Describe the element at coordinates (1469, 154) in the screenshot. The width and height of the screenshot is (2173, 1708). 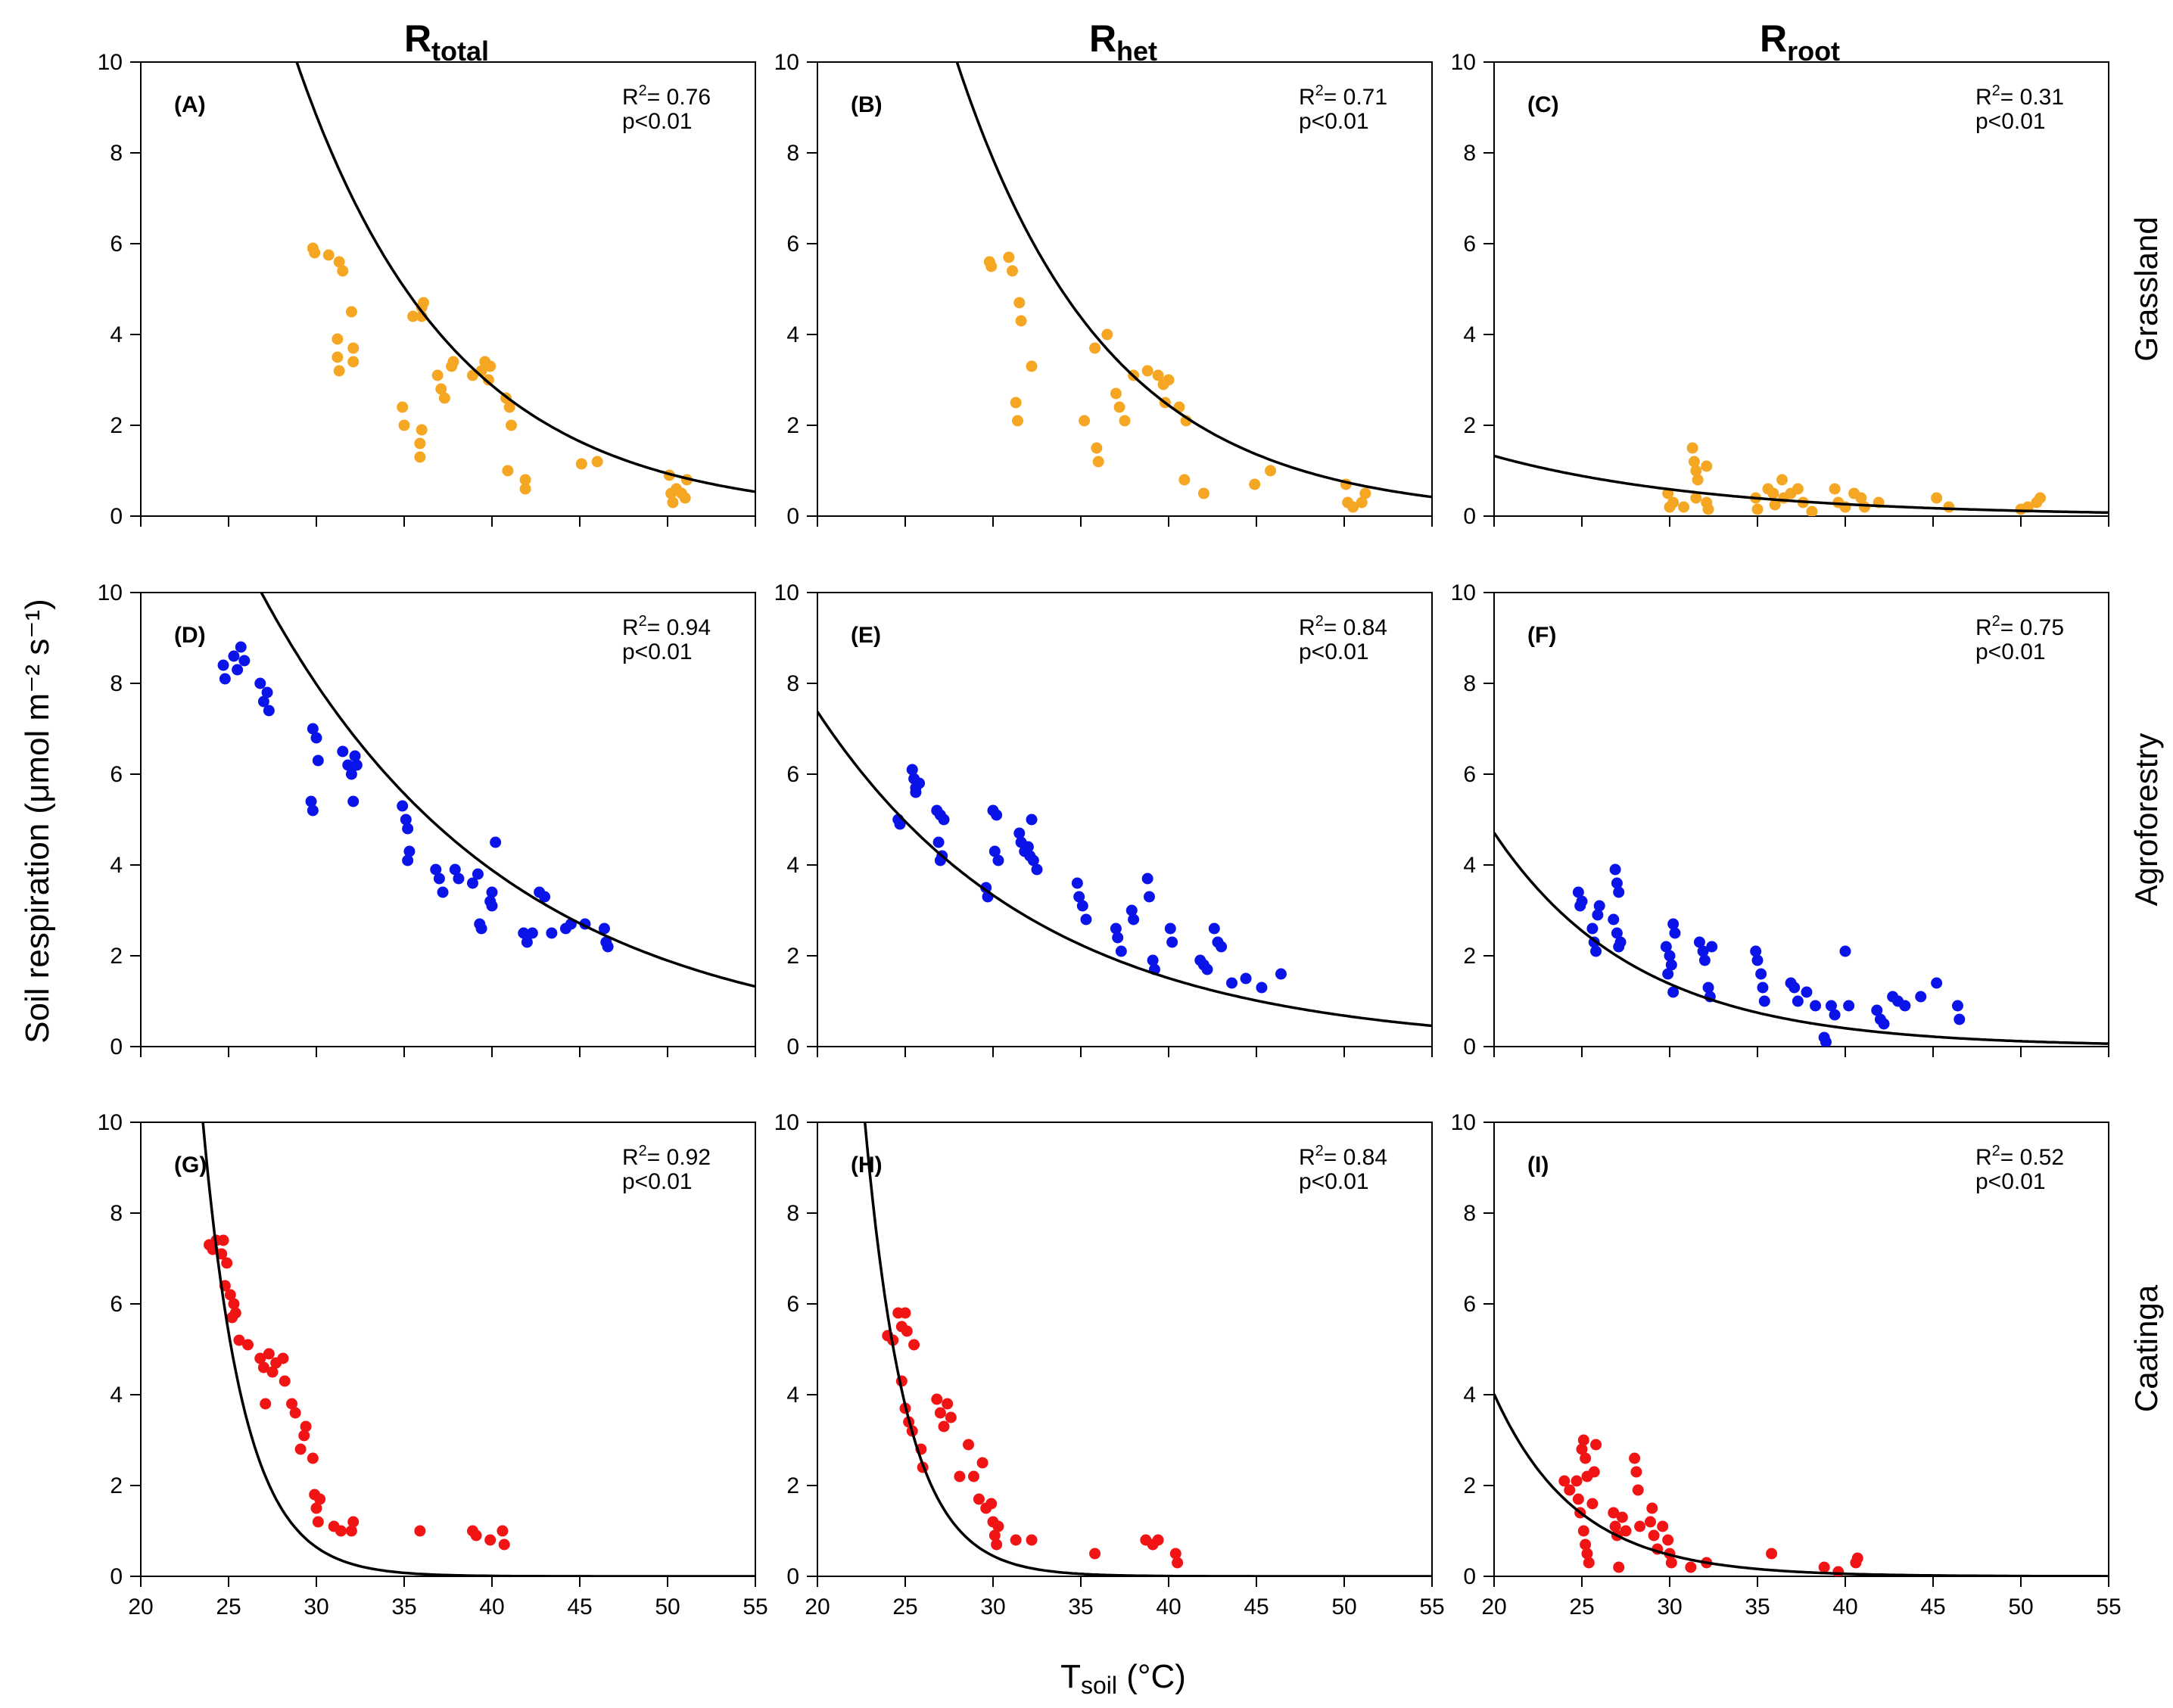
I see `y-tick-label: 8` at that location.